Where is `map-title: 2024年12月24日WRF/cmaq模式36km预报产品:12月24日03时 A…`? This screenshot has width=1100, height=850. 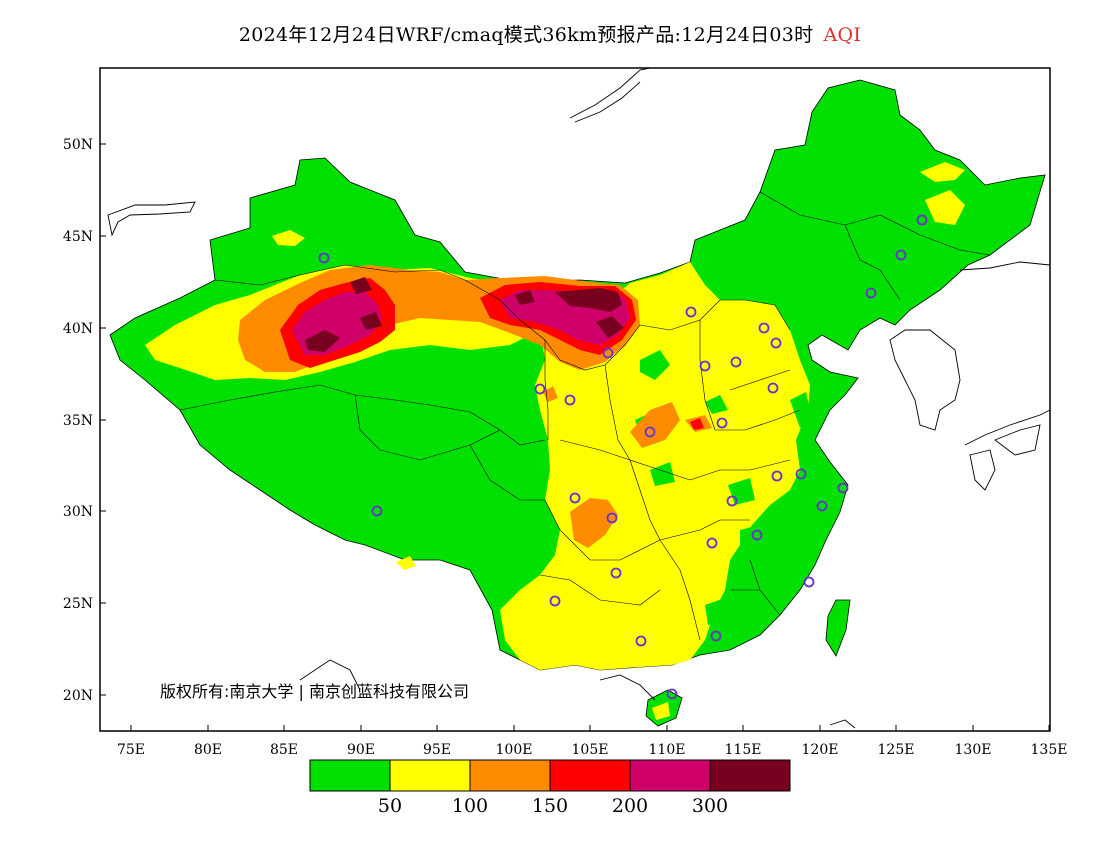 map-title: 2024年12月24日WRF/cmaq模式36km预报产品:12月24日03时 A… is located at coordinates (550, 33).